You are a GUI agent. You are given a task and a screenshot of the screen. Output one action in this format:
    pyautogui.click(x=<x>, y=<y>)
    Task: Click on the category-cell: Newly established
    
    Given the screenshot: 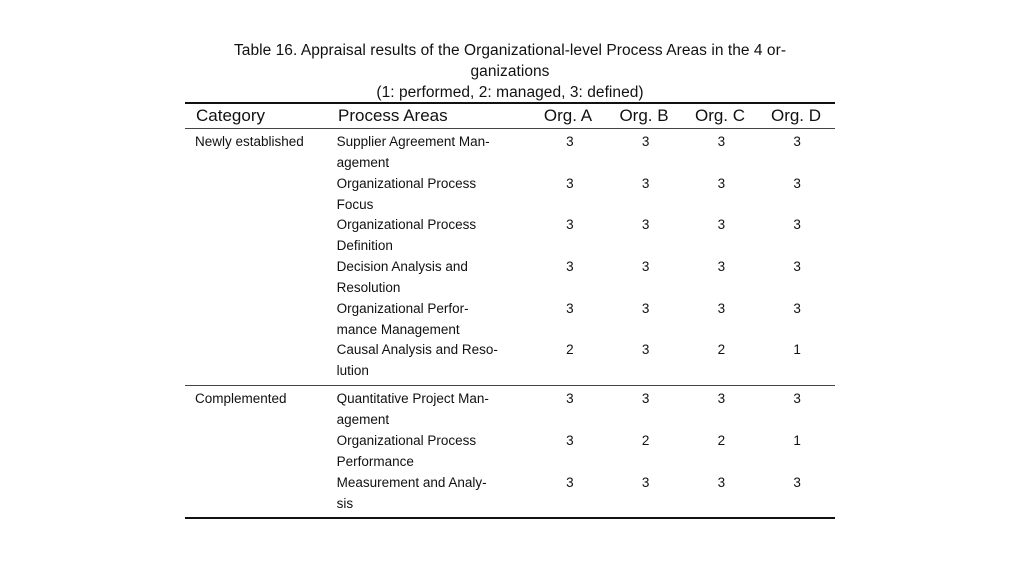 What is the action you would take?
    pyautogui.click(x=249, y=141)
    